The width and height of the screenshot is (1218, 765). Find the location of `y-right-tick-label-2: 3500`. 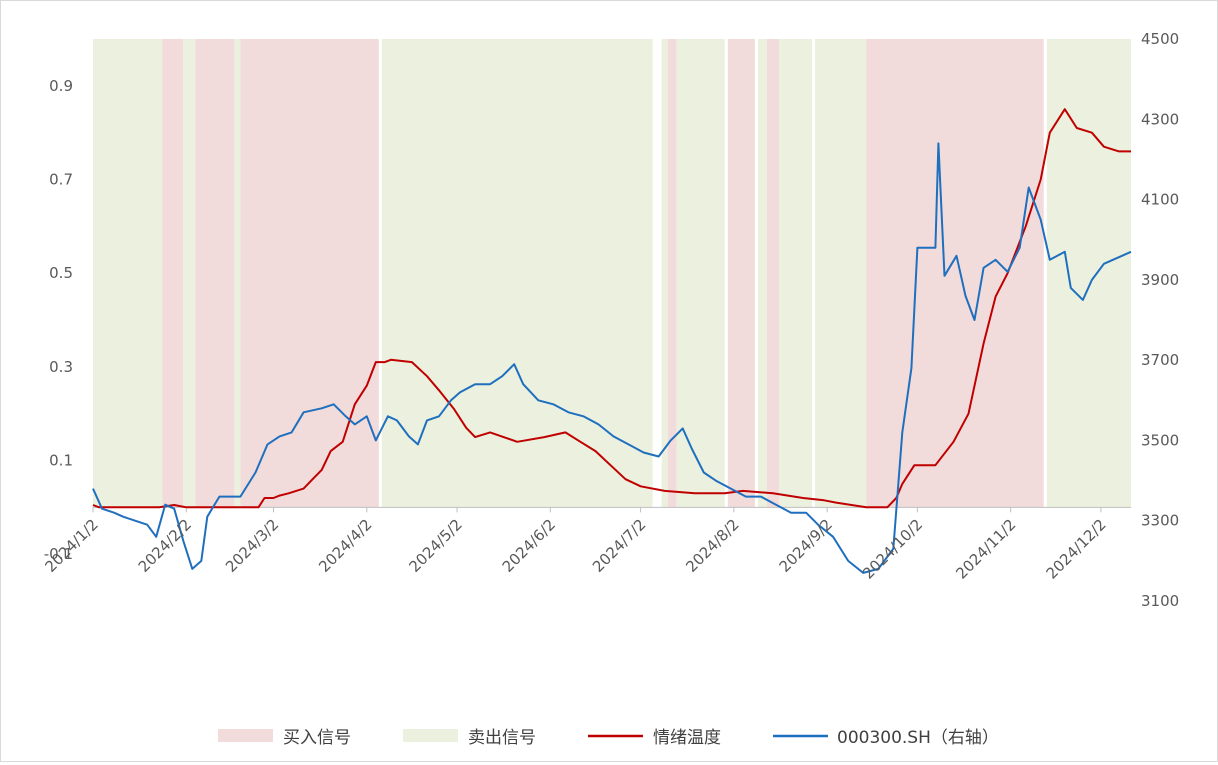

y-right-tick-label-2: 3500 is located at coordinates (1160, 440).